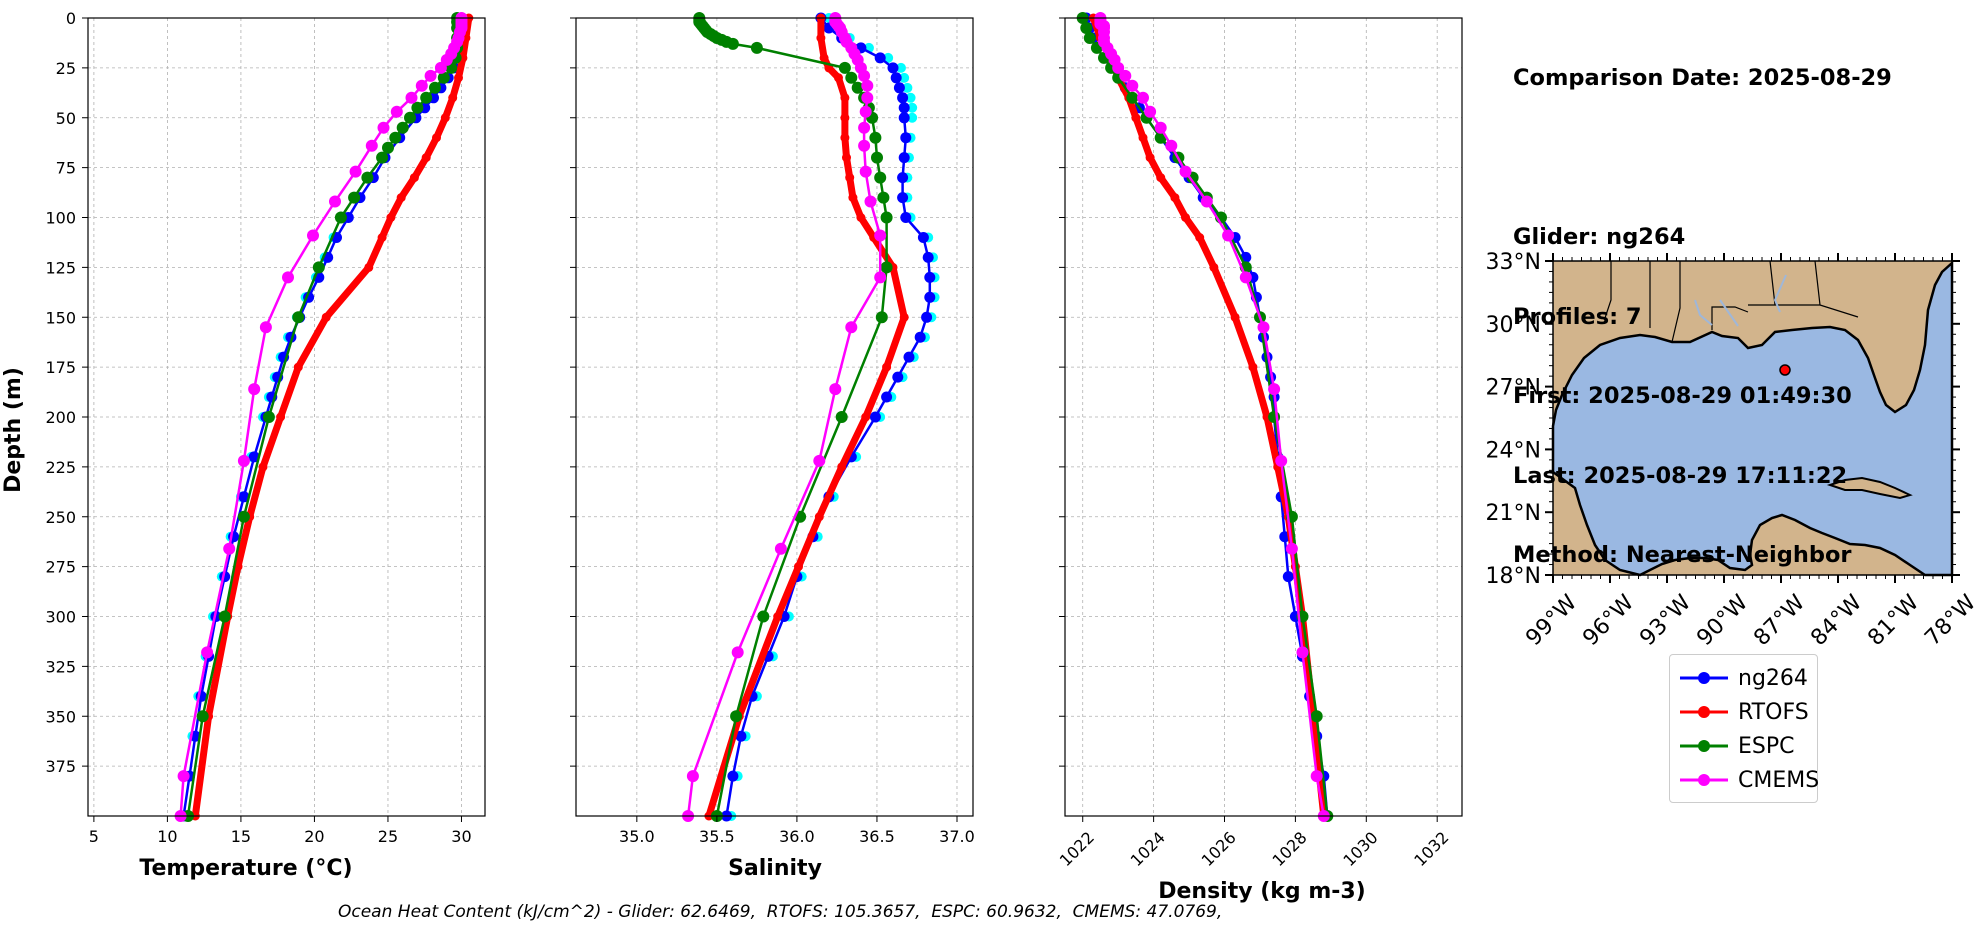  What do you see at coordinates (1893, 620) in the screenshot?
I see `map-lon-label: 81°W` at bounding box center [1893, 620].